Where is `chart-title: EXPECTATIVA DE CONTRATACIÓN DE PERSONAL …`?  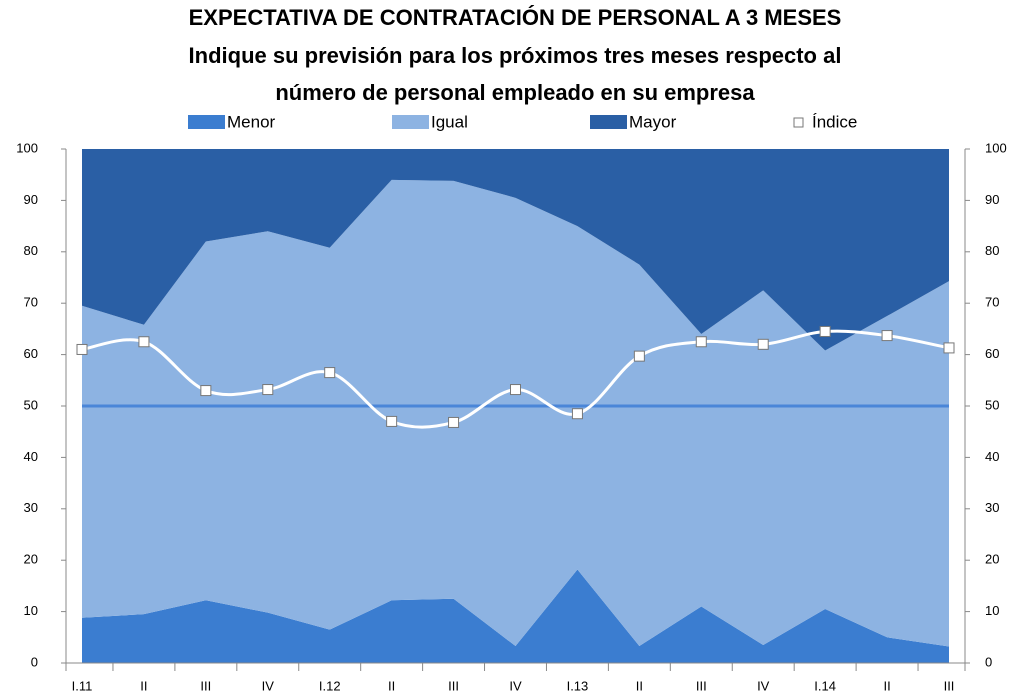
chart-title: EXPECTATIVA DE CONTRATACIÓN DE PERSONAL … is located at coordinates (515, 17).